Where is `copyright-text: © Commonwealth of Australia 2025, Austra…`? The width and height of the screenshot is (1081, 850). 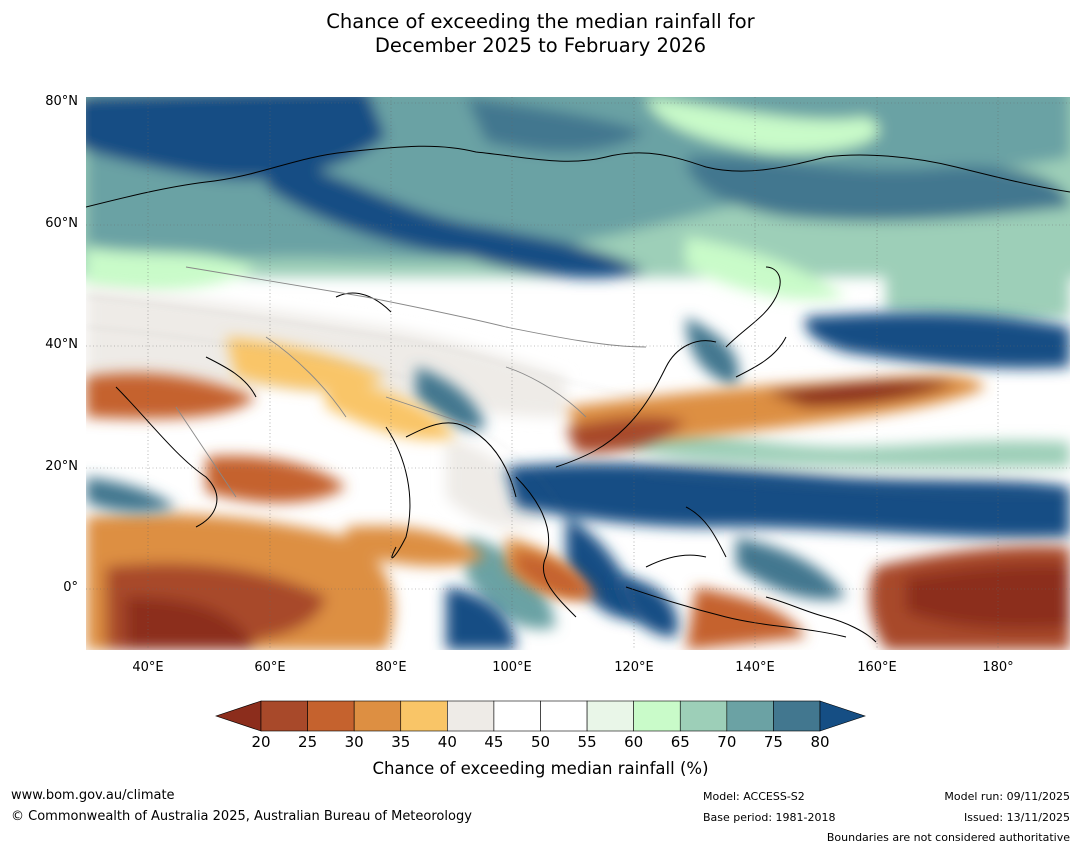
copyright-text: © Commonwealth of Australia 2025, Austra… is located at coordinates (241, 816).